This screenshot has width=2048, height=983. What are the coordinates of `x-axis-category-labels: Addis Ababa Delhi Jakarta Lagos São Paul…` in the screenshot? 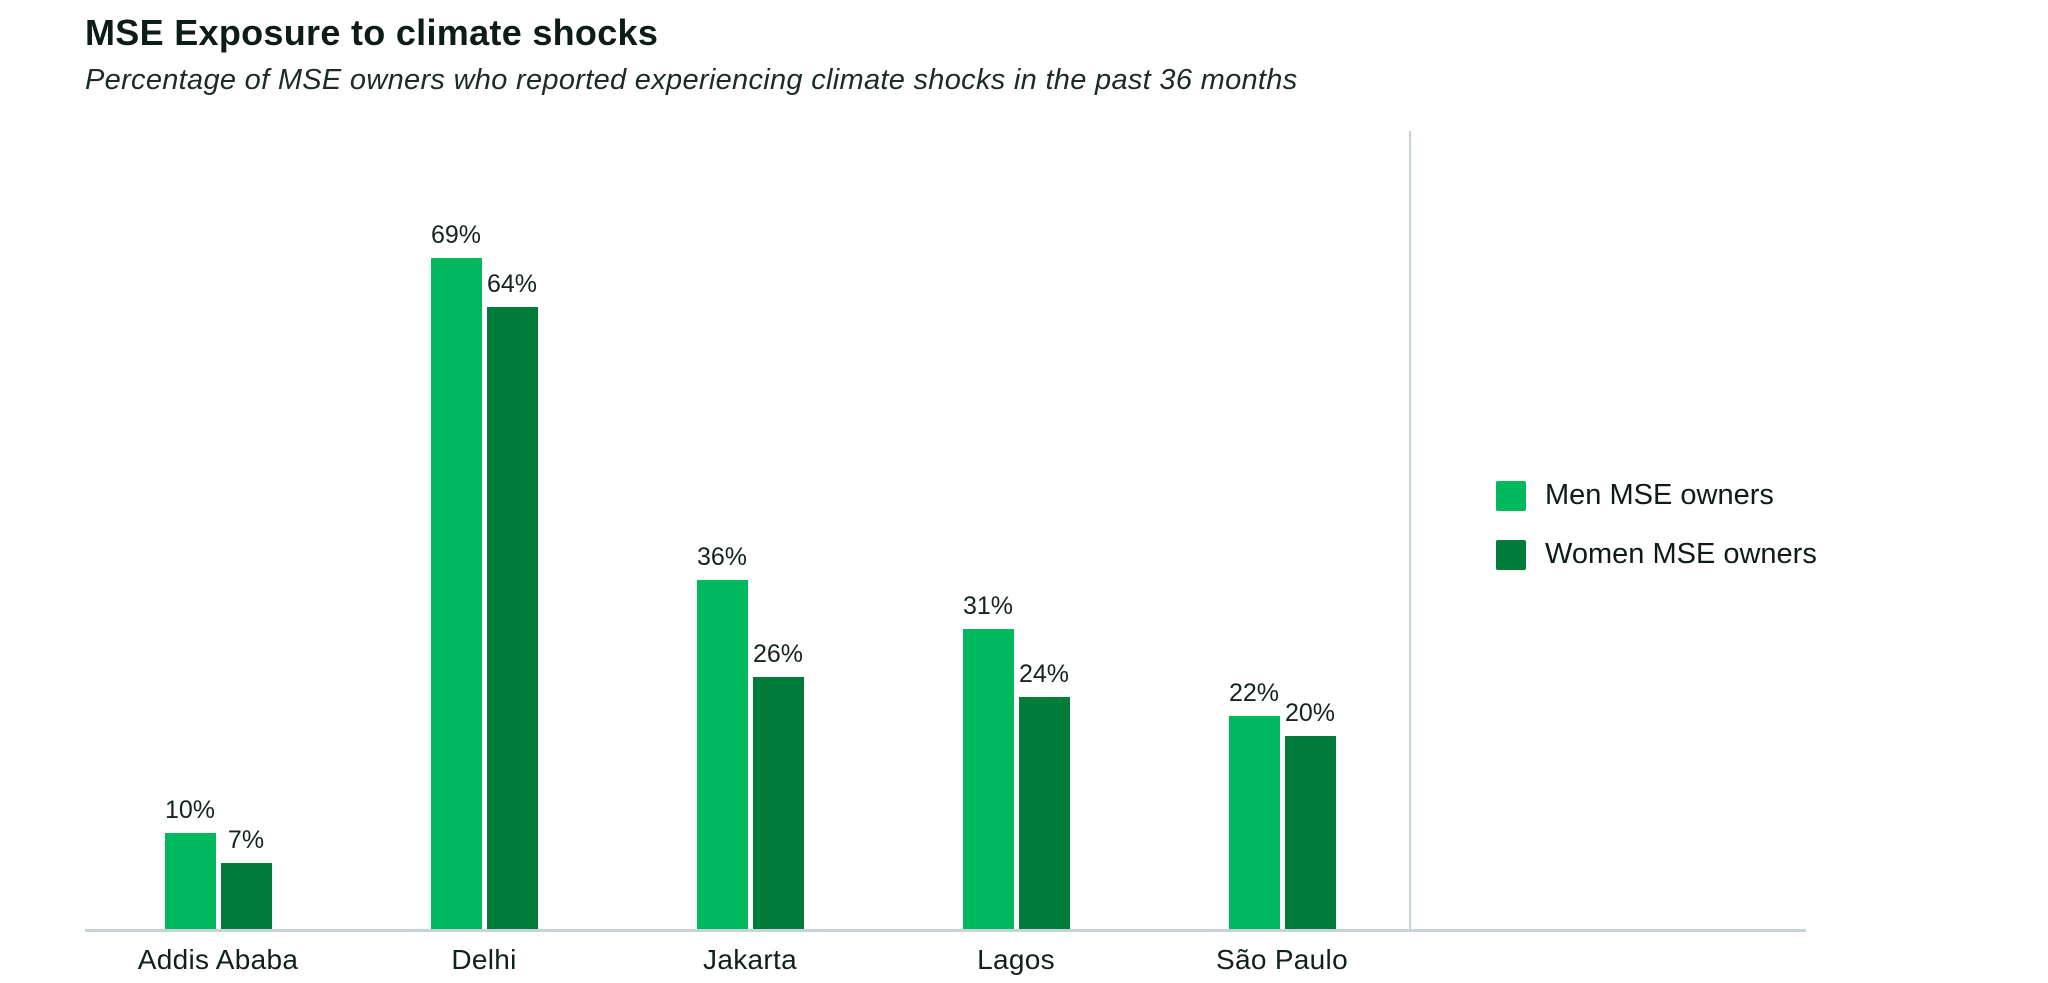 It's located at (750, 960).